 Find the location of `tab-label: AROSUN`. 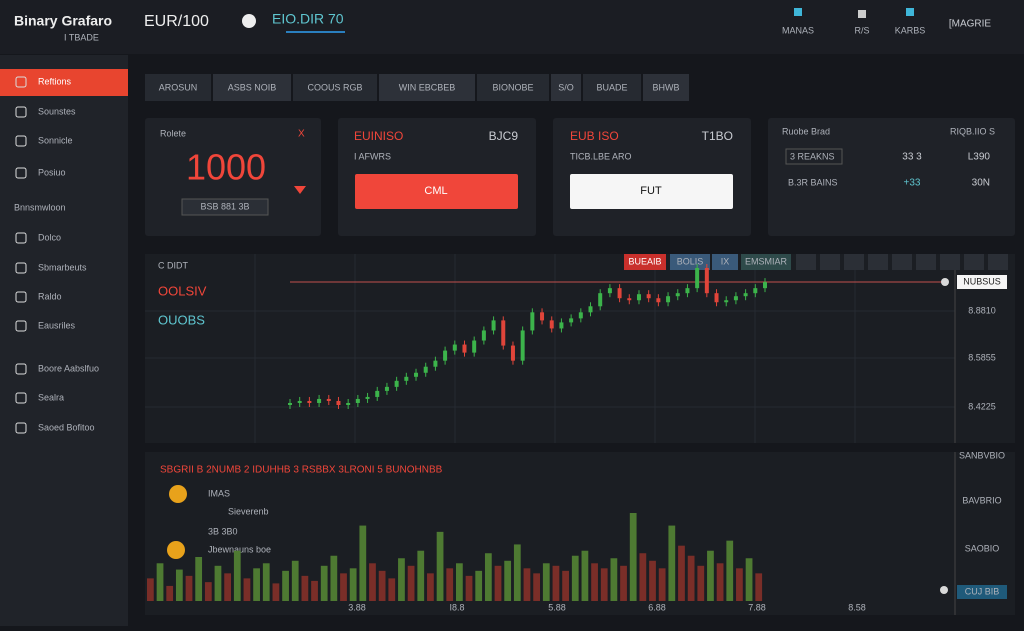

tab-label: AROSUN is located at coordinates (178, 87).